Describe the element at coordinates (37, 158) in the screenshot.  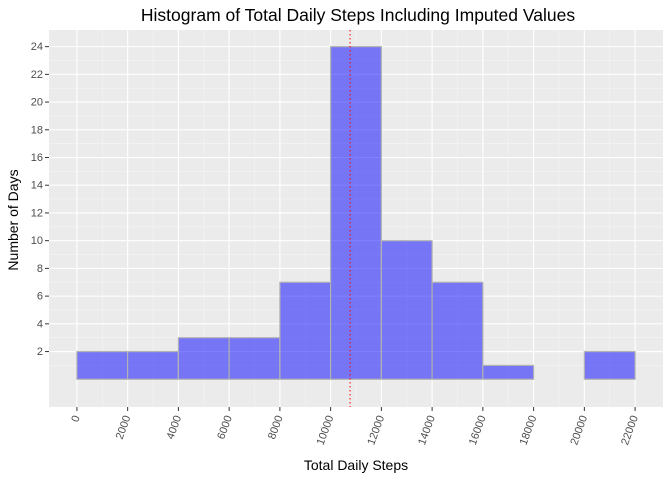
I see `y-tick-label: 16` at that location.